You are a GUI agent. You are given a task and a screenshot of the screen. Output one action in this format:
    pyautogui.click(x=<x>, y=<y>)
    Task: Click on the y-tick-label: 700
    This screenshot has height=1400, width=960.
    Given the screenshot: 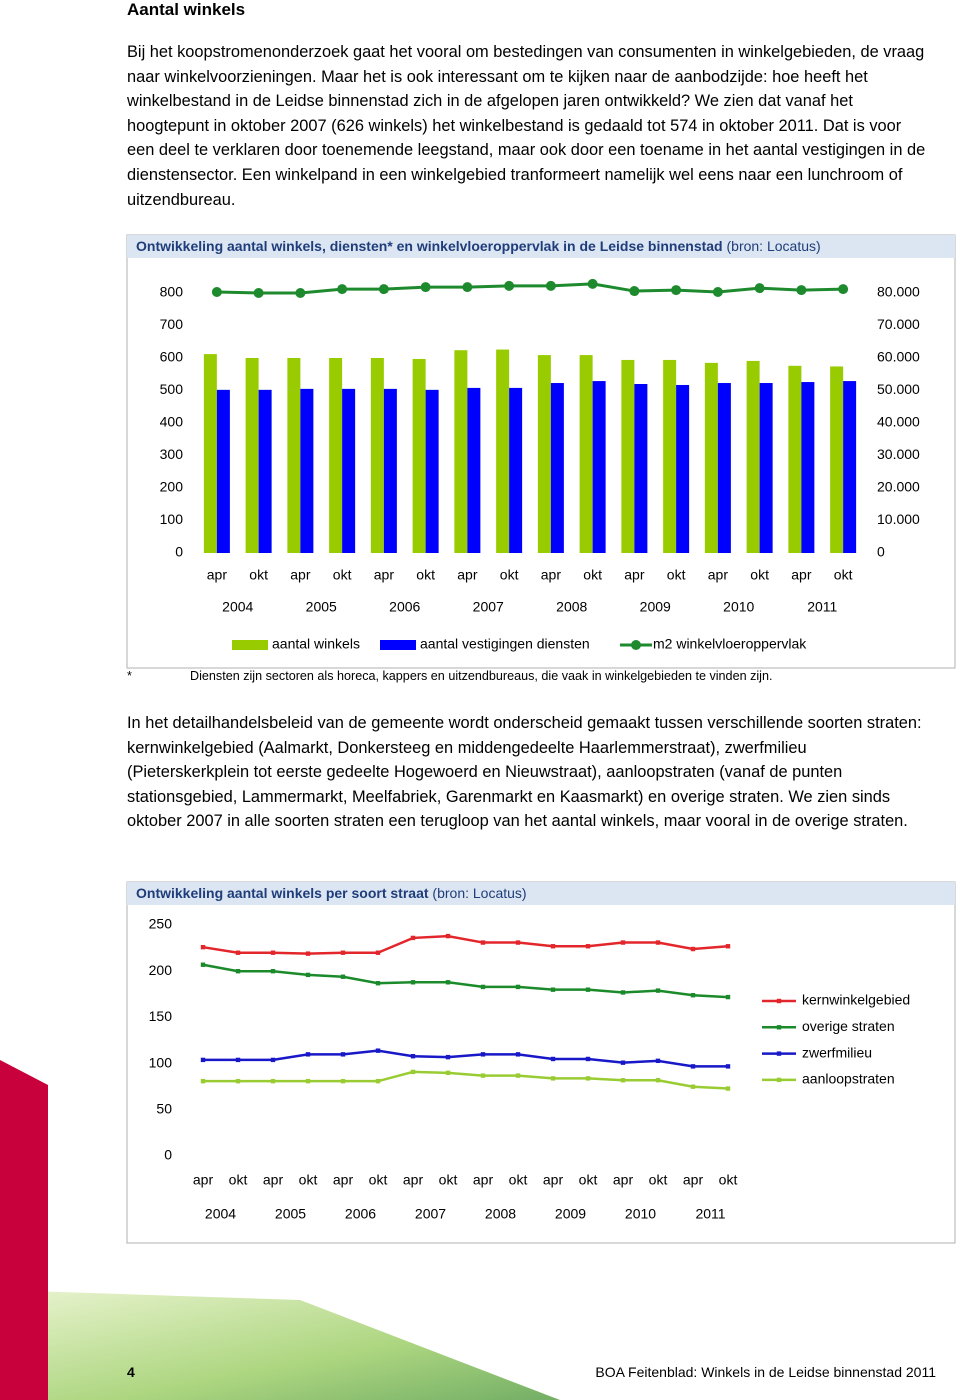 What is the action you would take?
    pyautogui.click(x=172, y=324)
    